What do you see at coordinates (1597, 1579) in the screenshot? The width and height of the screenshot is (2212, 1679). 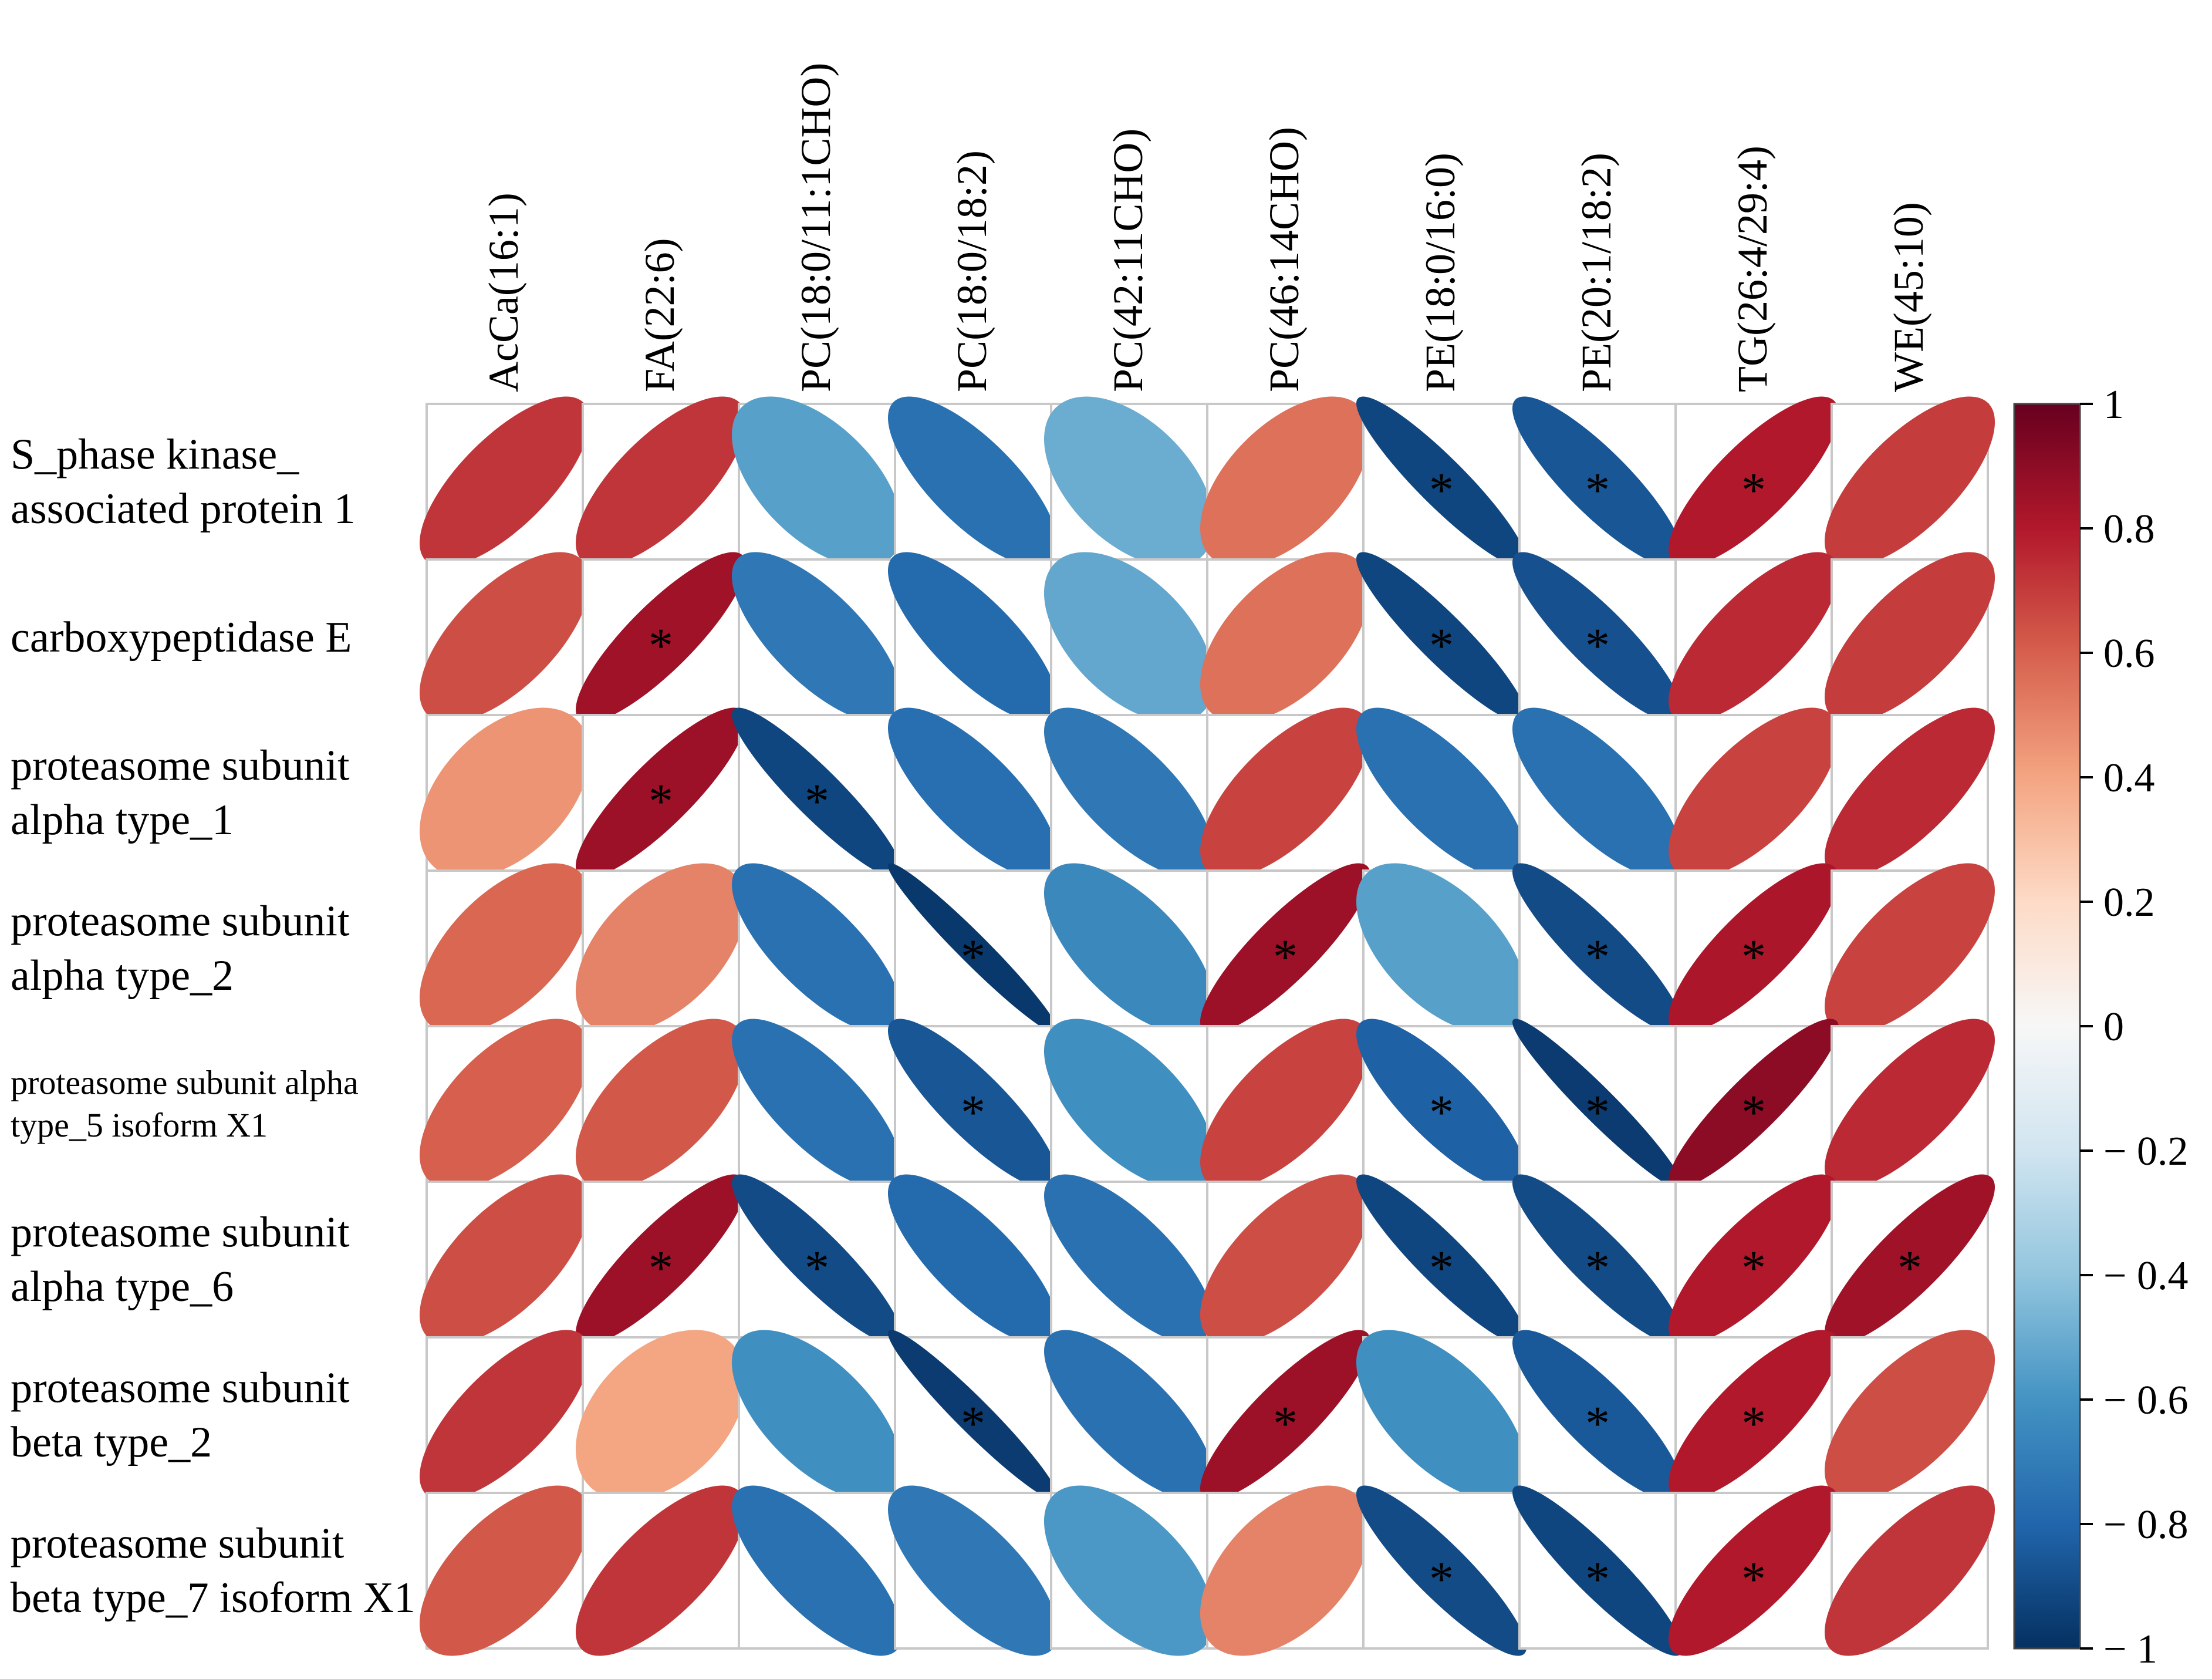 I see `sig-marker-r7-c7: *` at bounding box center [1597, 1579].